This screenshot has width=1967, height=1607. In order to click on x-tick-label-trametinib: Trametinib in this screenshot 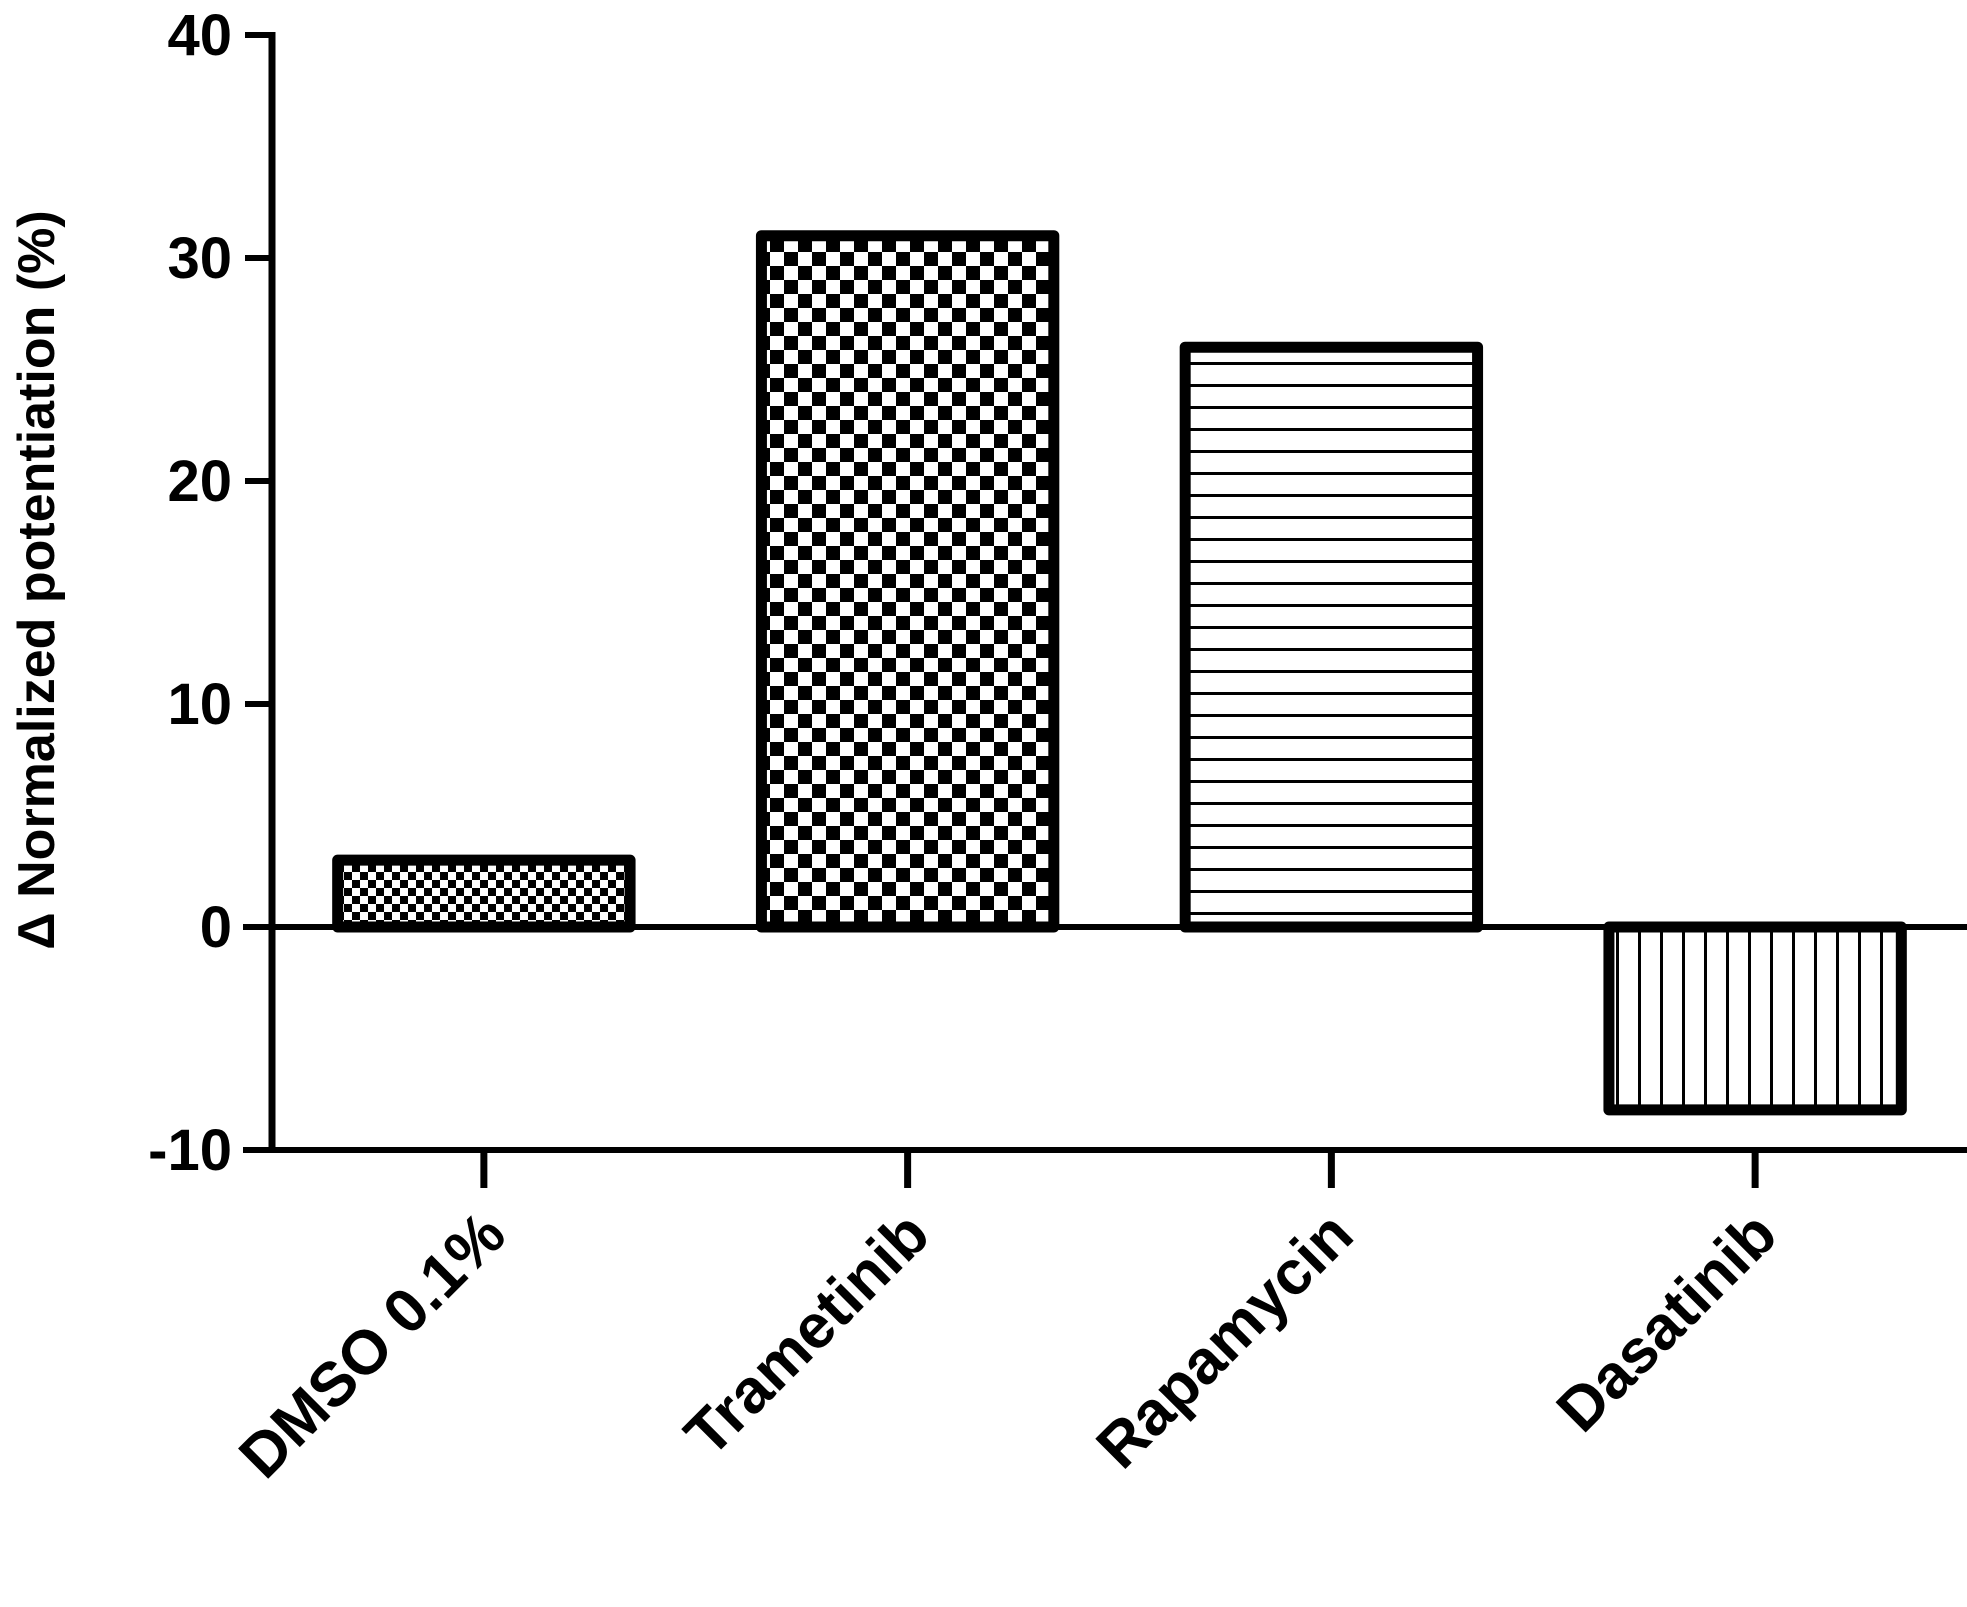, I will do `click(807, 1334)`.